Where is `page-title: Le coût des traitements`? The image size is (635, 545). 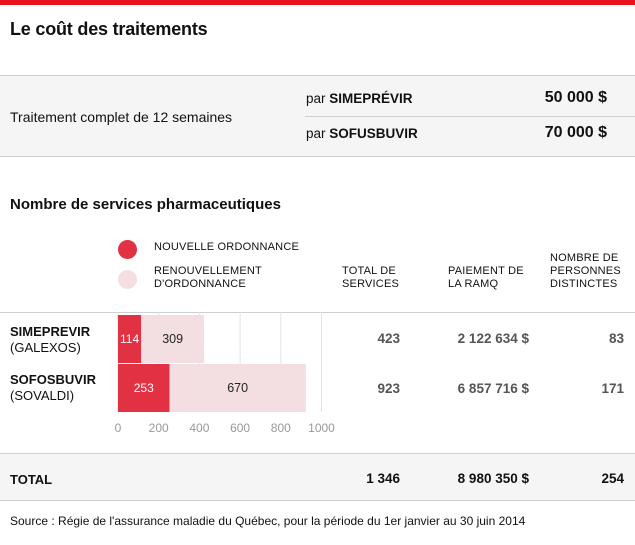
page-title: Le coût des traitements is located at coordinates (109, 29).